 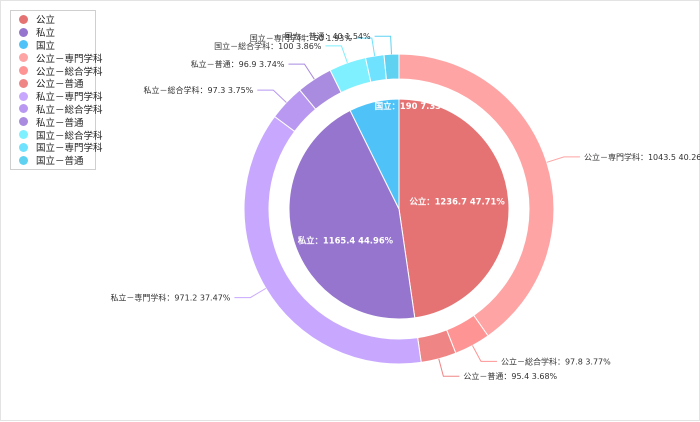 What do you see at coordinates (199, 90) in the screenshot?
I see `outer-slice-label-4: 私立－総合学科：97.3 3.75%` at bounding box center [199, 90].